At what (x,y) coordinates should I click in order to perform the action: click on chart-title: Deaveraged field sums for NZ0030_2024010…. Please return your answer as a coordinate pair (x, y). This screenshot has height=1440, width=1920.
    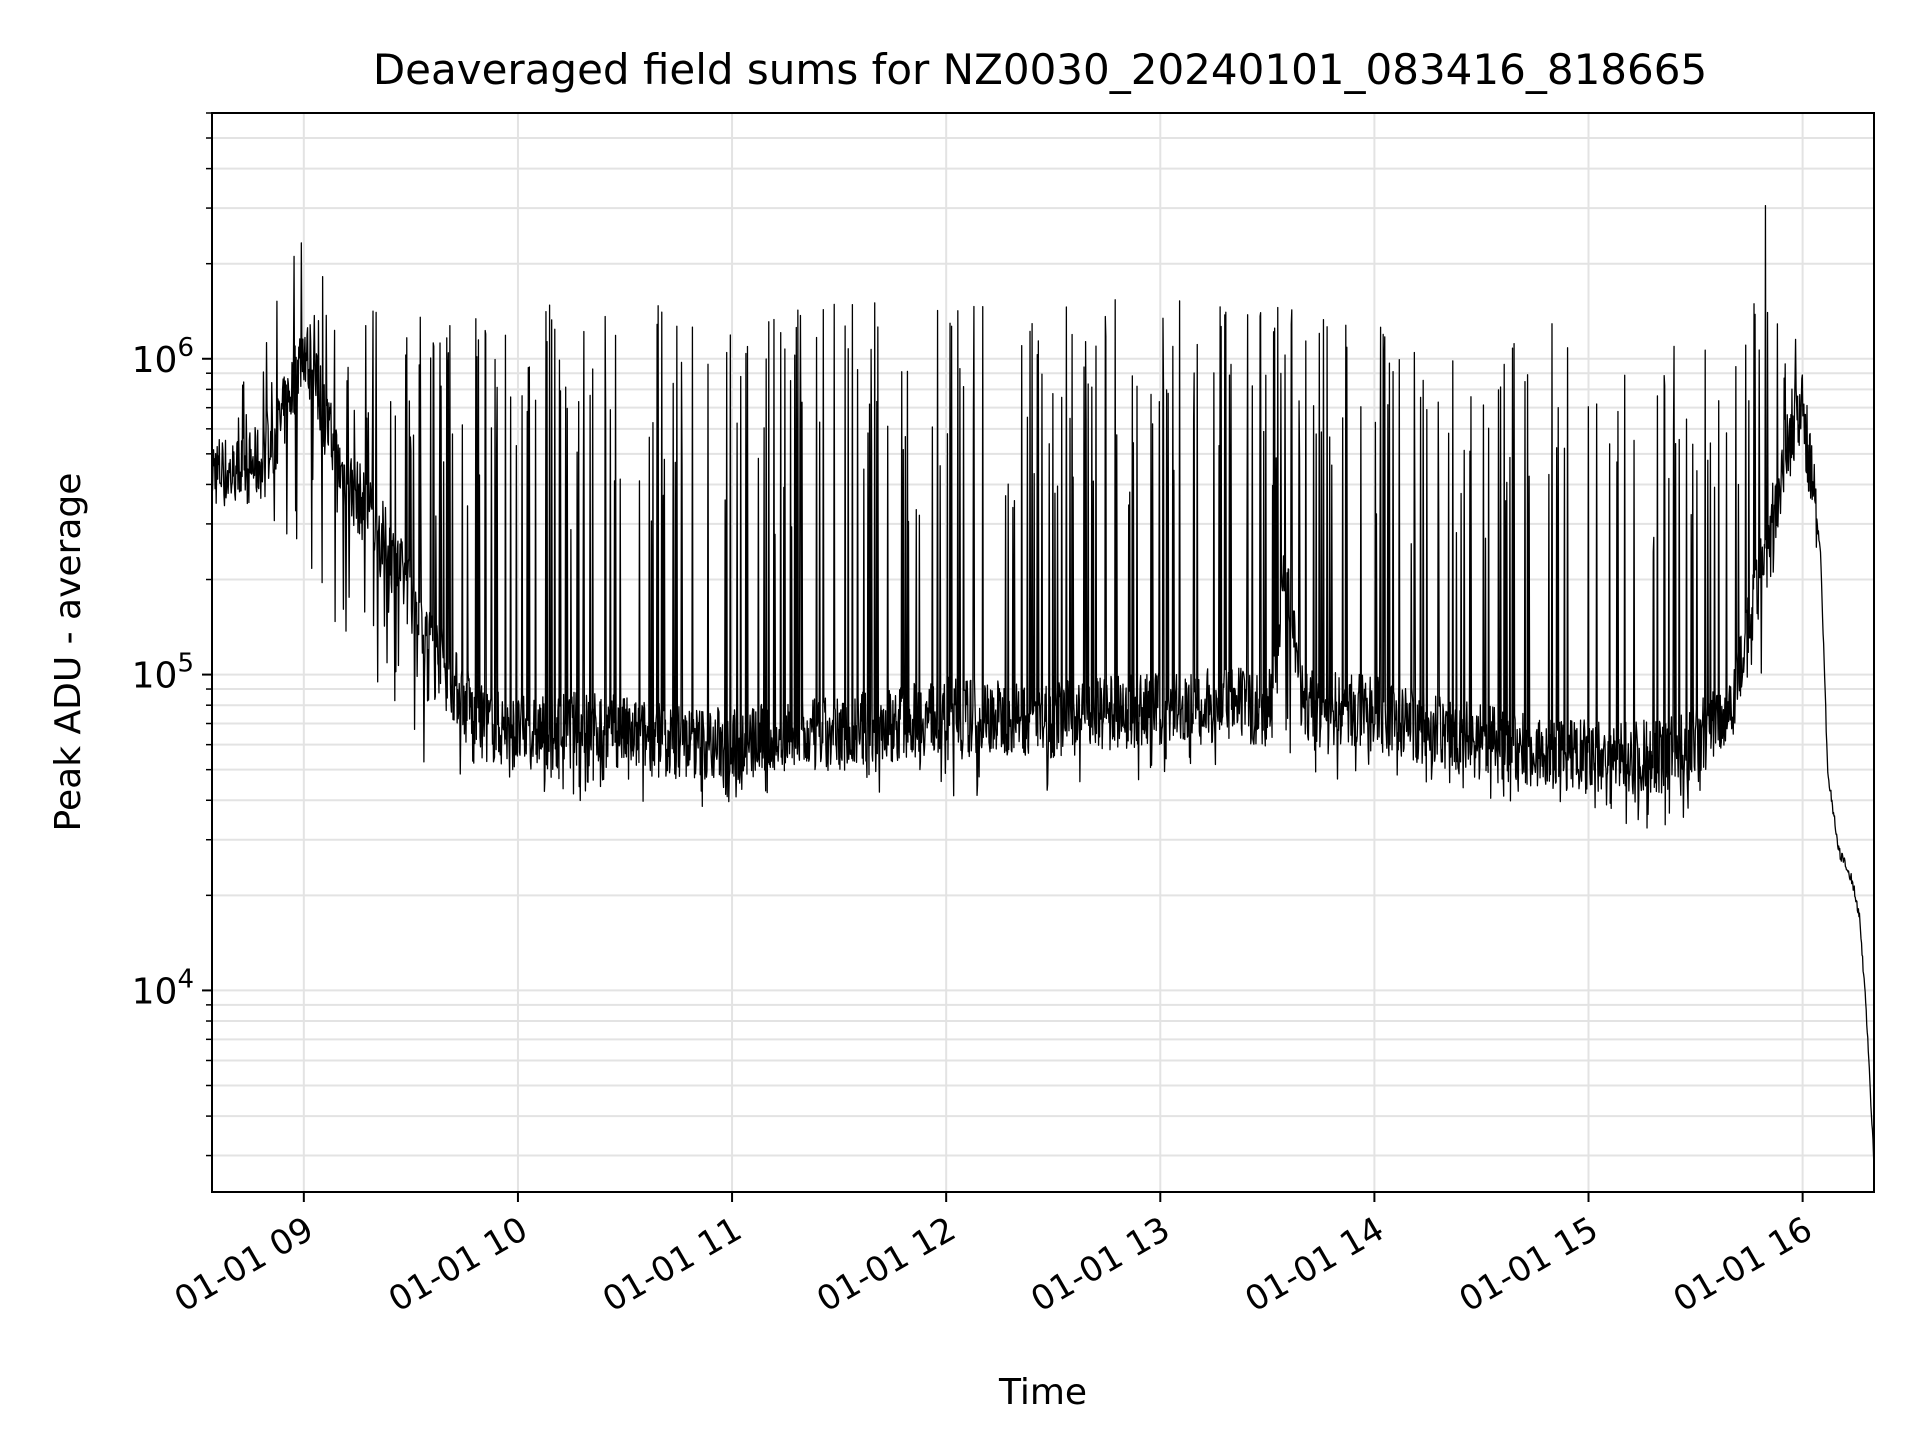
    Looking at the image, I should click on (1040, 69).